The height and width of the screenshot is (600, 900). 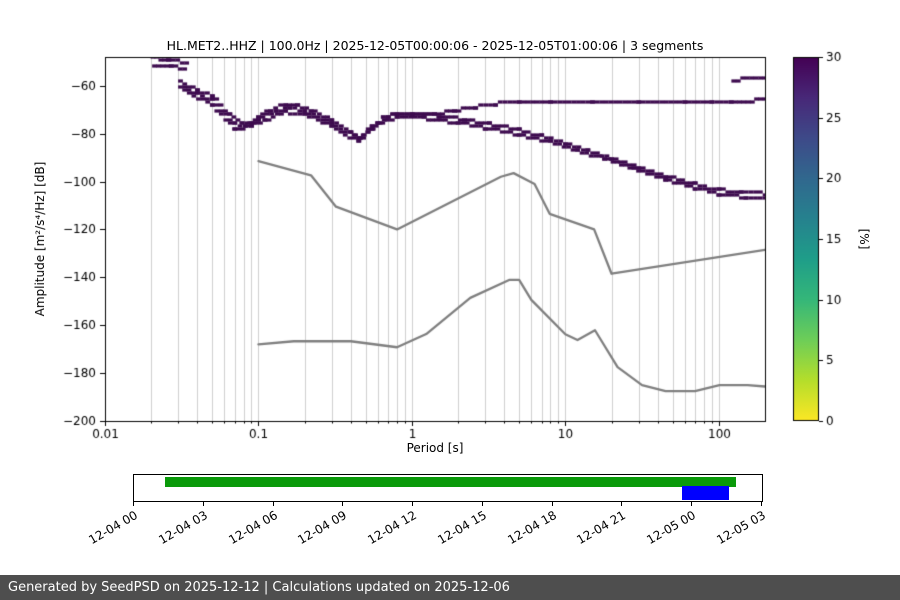 I want to click on coverage-selected-blue, so click(x=705, y=493).